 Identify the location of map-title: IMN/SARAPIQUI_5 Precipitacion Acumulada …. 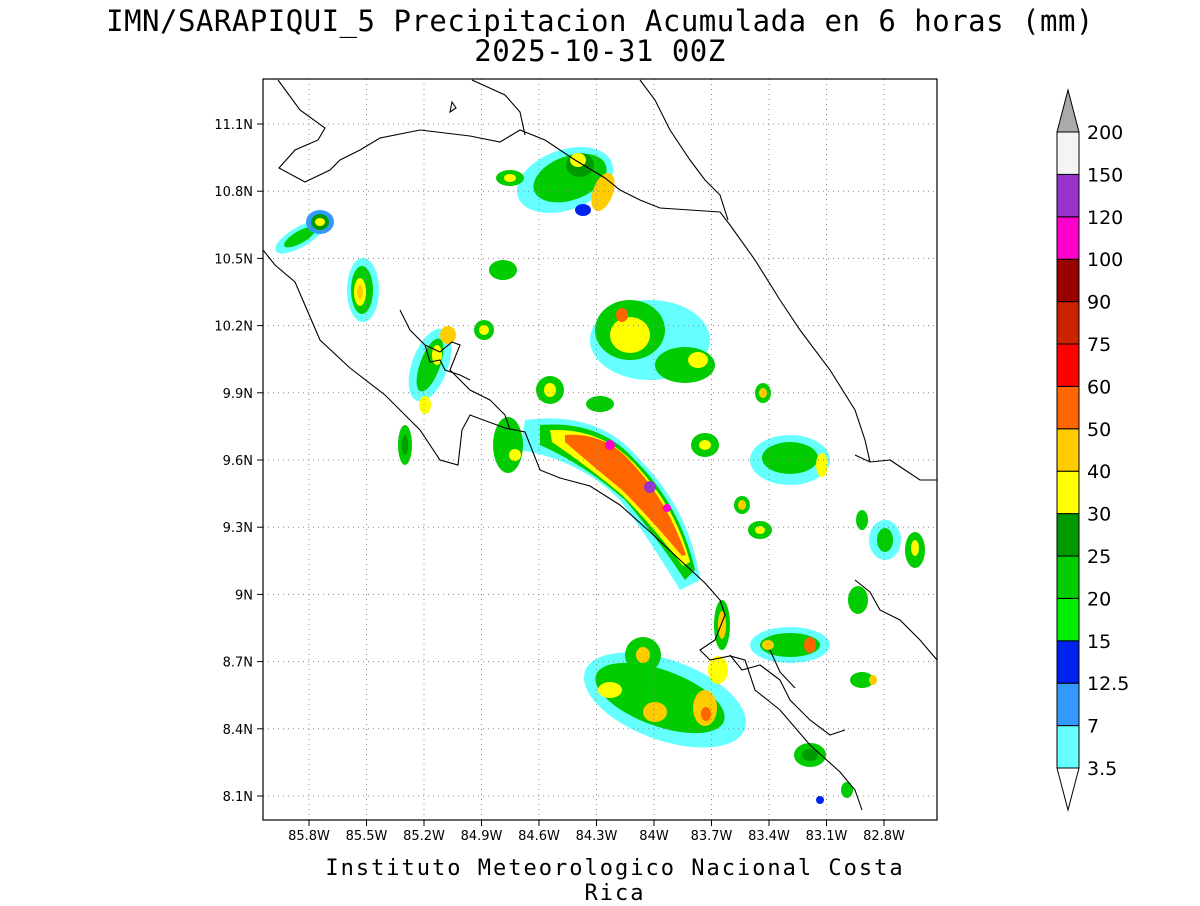
(600, 21).